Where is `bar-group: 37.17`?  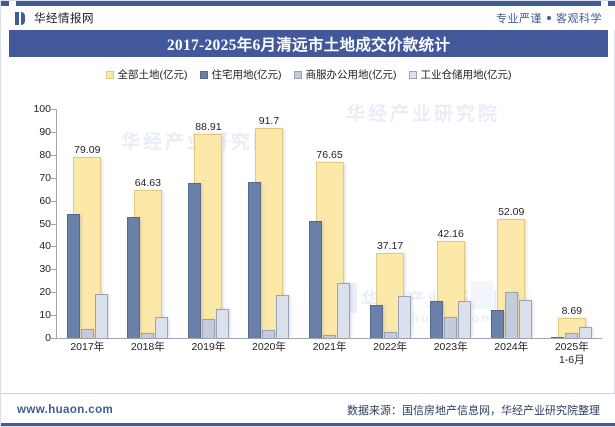 bar-group: 37.17 is located at coordinates (390, 223).